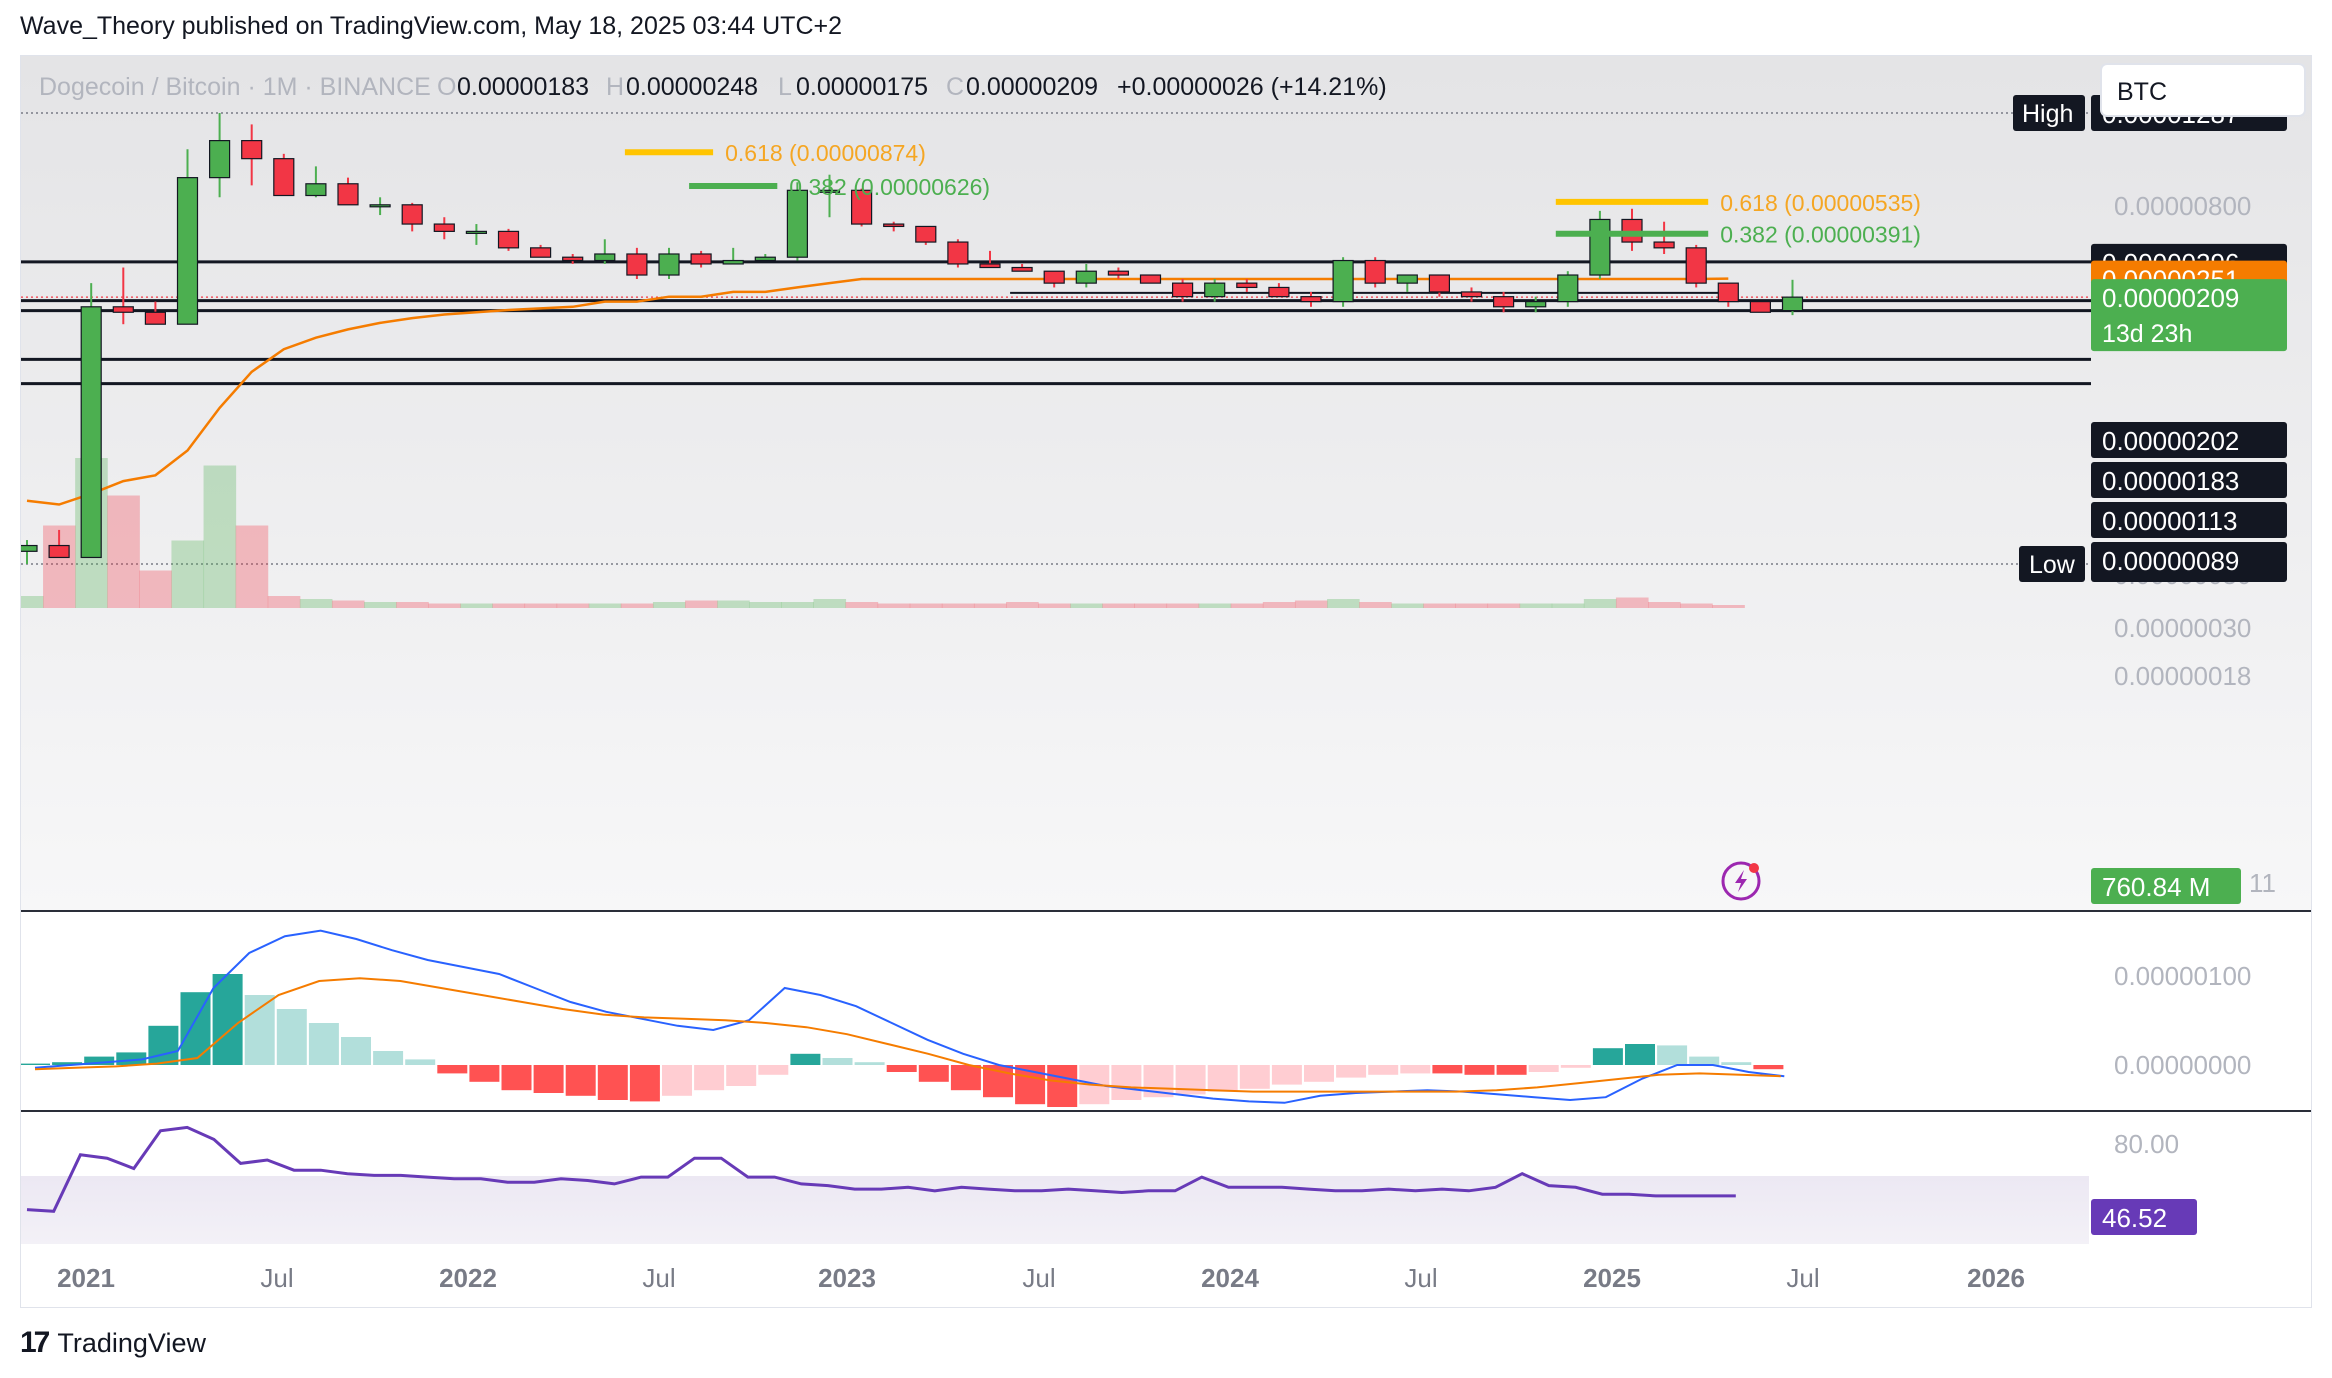  Describe the element at coordinates (235, 87) in the screenshot. I see `legend-symbol: Dogecoin / Bitcoin · 1M · BINANCE` at that location.